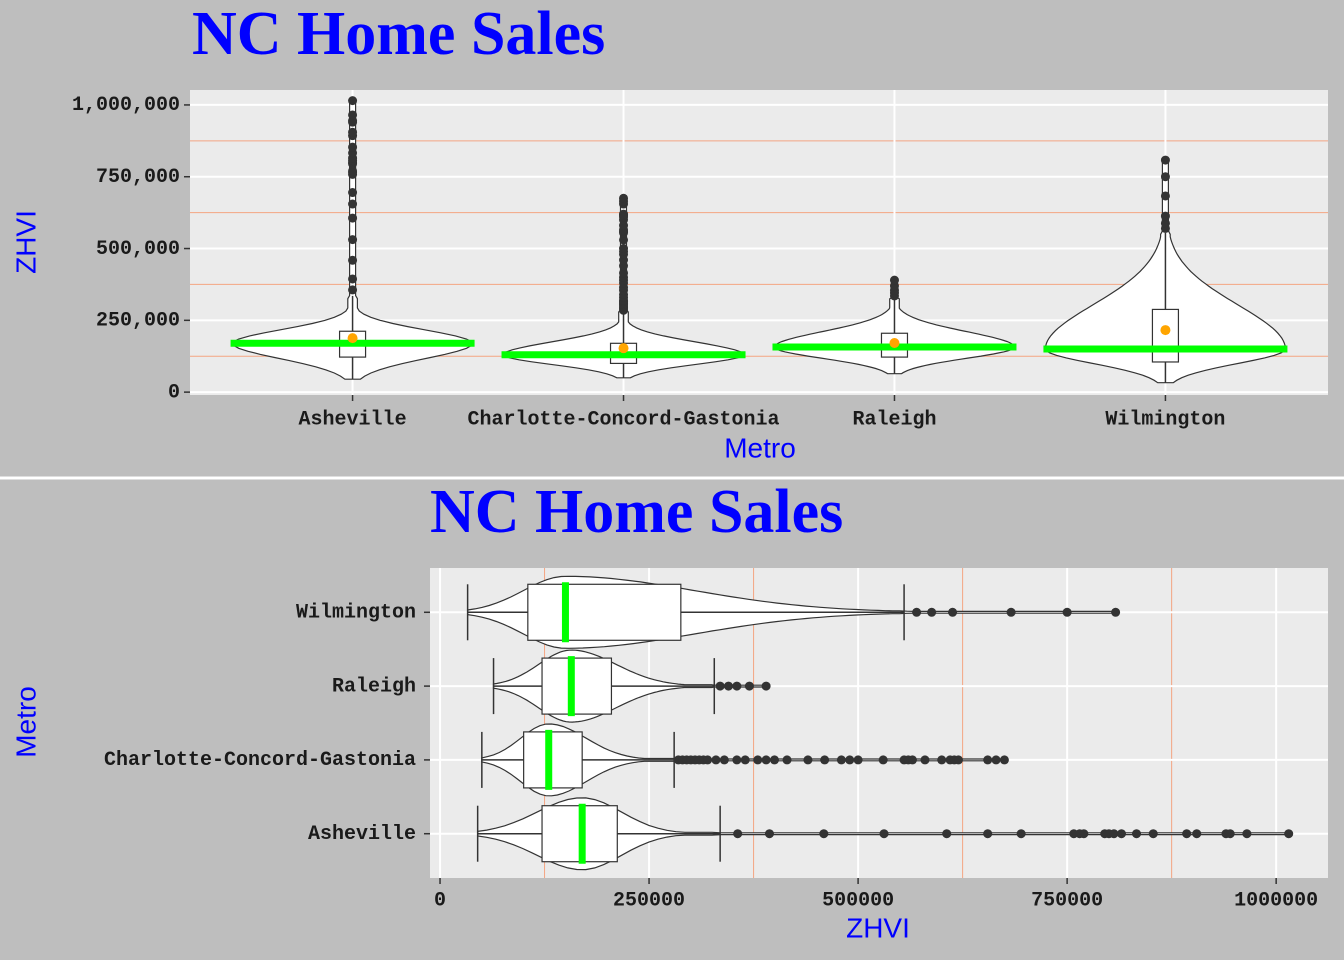 The width and height of the screenshot is (1344, 960). What do you see at coordinates (138, 249) in the screenshot?
I see `tick-label: 500,000` at bounding box center [138, 249].